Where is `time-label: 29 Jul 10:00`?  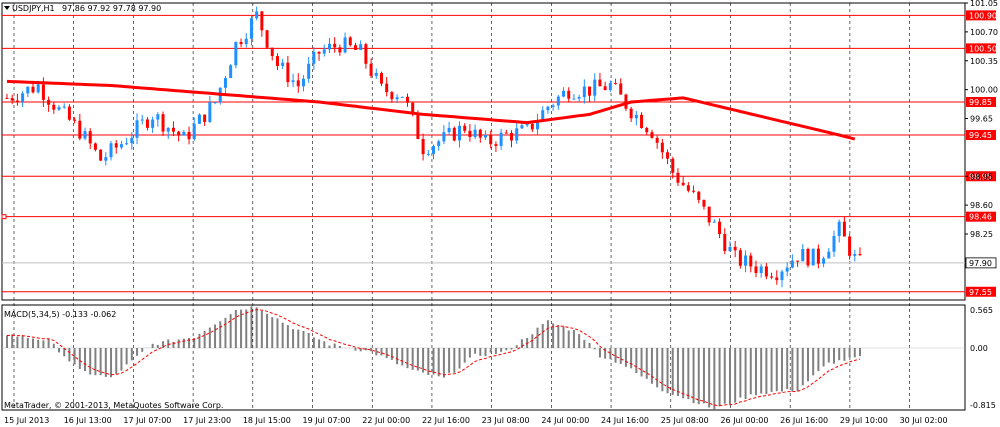
time-label: 29 Jul 10:00 is located at coordinates (864, 420).